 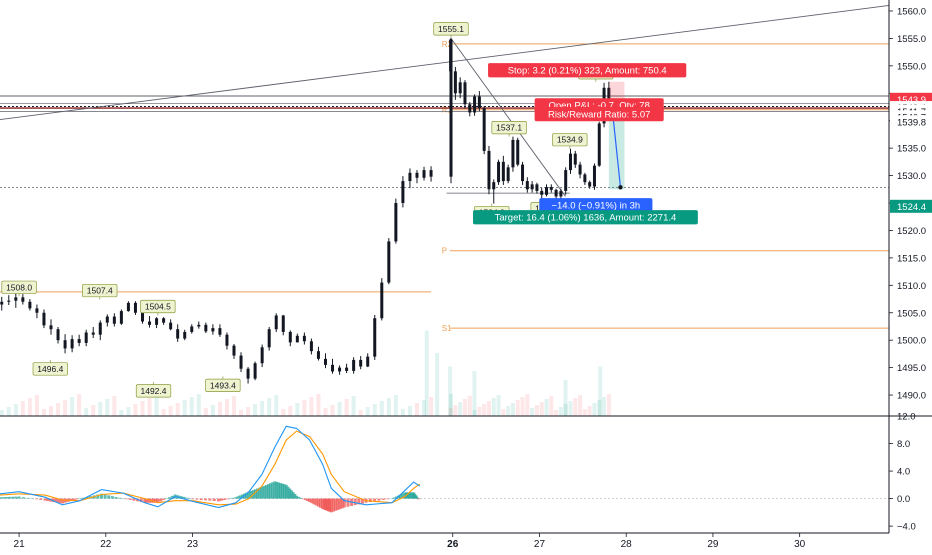 I want to click on rr-label-text: Risk/Reward Ratio: 5.07, so click(x=599, y=114).